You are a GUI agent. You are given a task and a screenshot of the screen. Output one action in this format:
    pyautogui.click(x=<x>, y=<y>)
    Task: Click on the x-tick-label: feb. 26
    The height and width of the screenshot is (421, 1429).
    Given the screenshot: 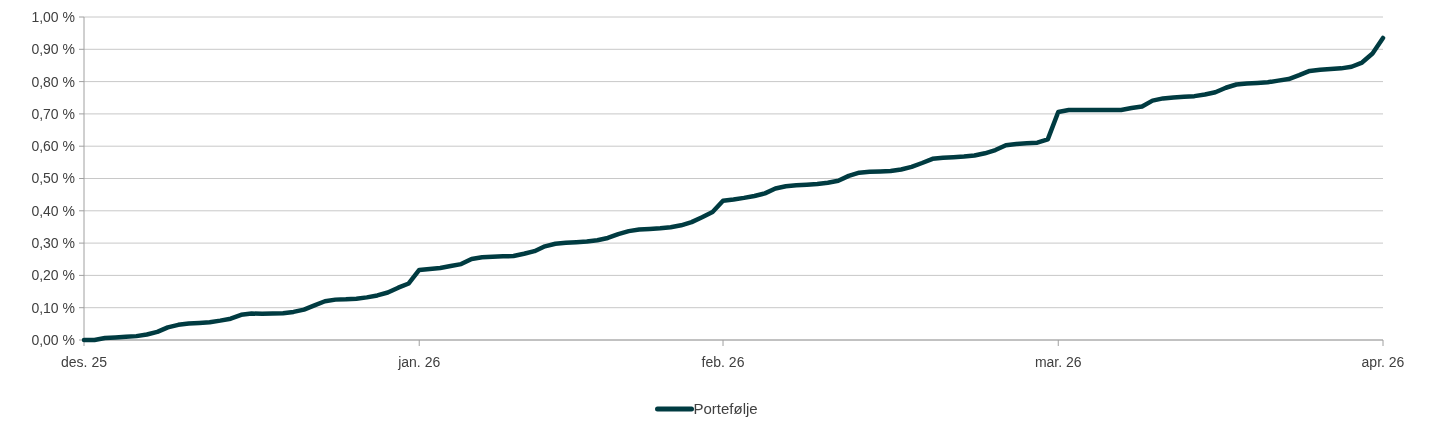 What is the action you would take?
    pyautogui.click(x=723, y=362)
    